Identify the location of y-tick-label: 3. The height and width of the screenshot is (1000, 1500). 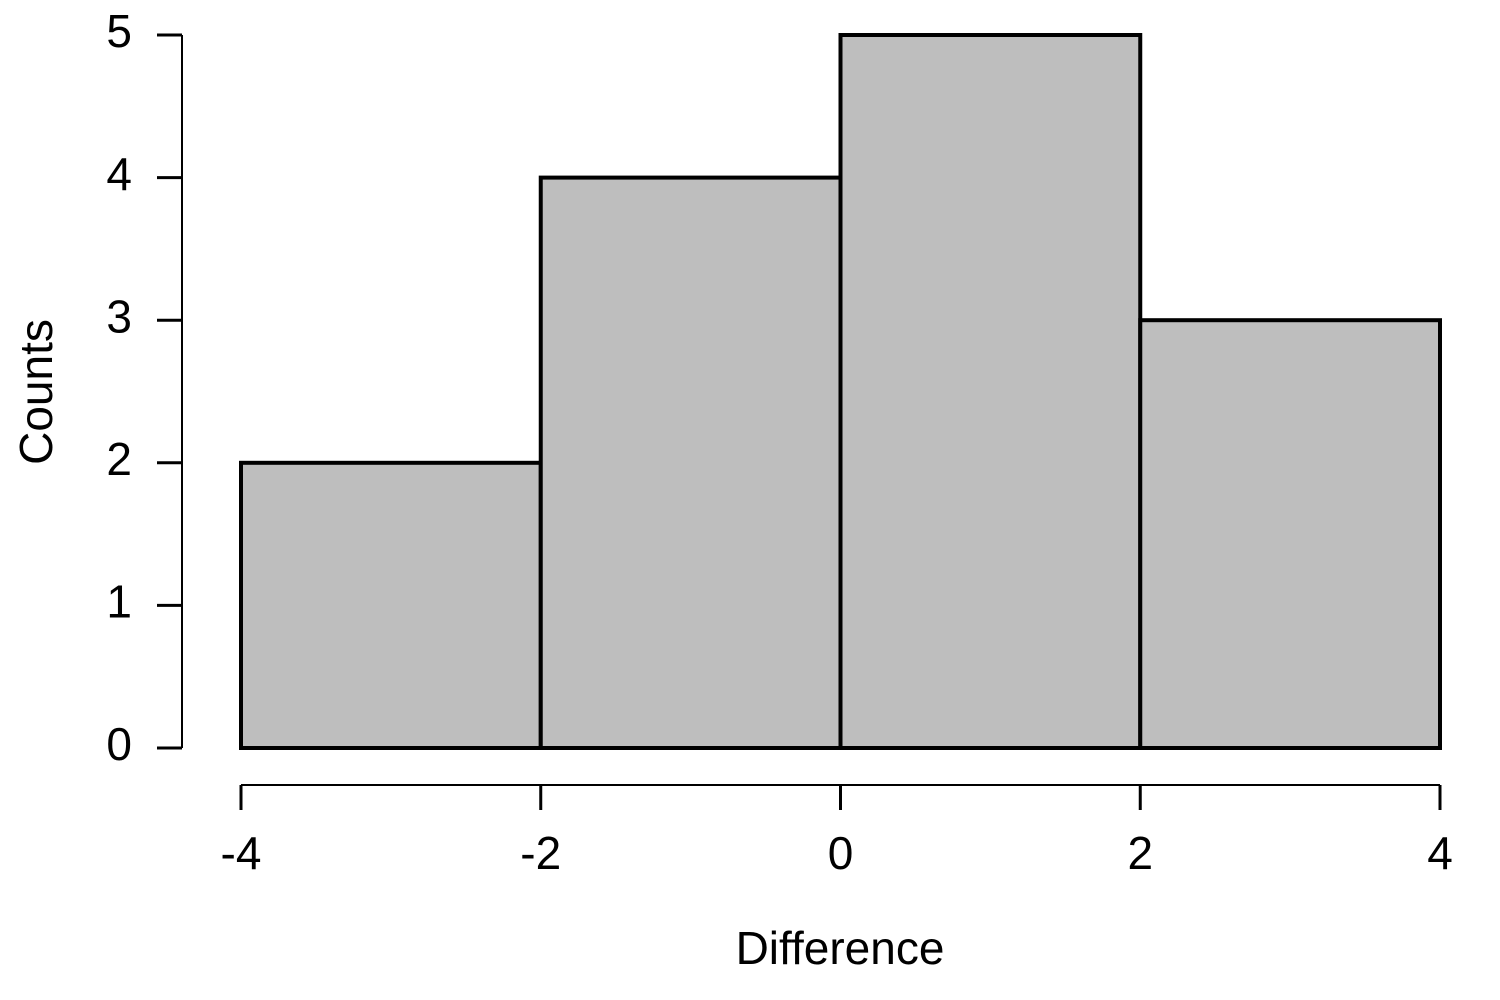
(119, 316).